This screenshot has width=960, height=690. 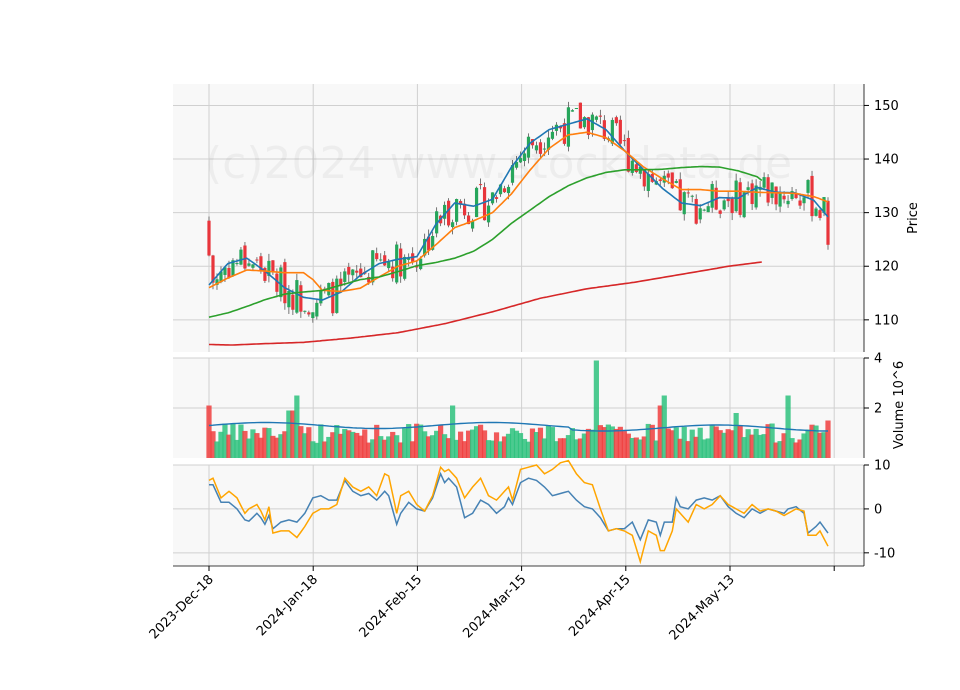 What do you see at coordinates (886, 320) in the screenshot?
I see `price-tick-label: 110` at bounding box center [886, 320].